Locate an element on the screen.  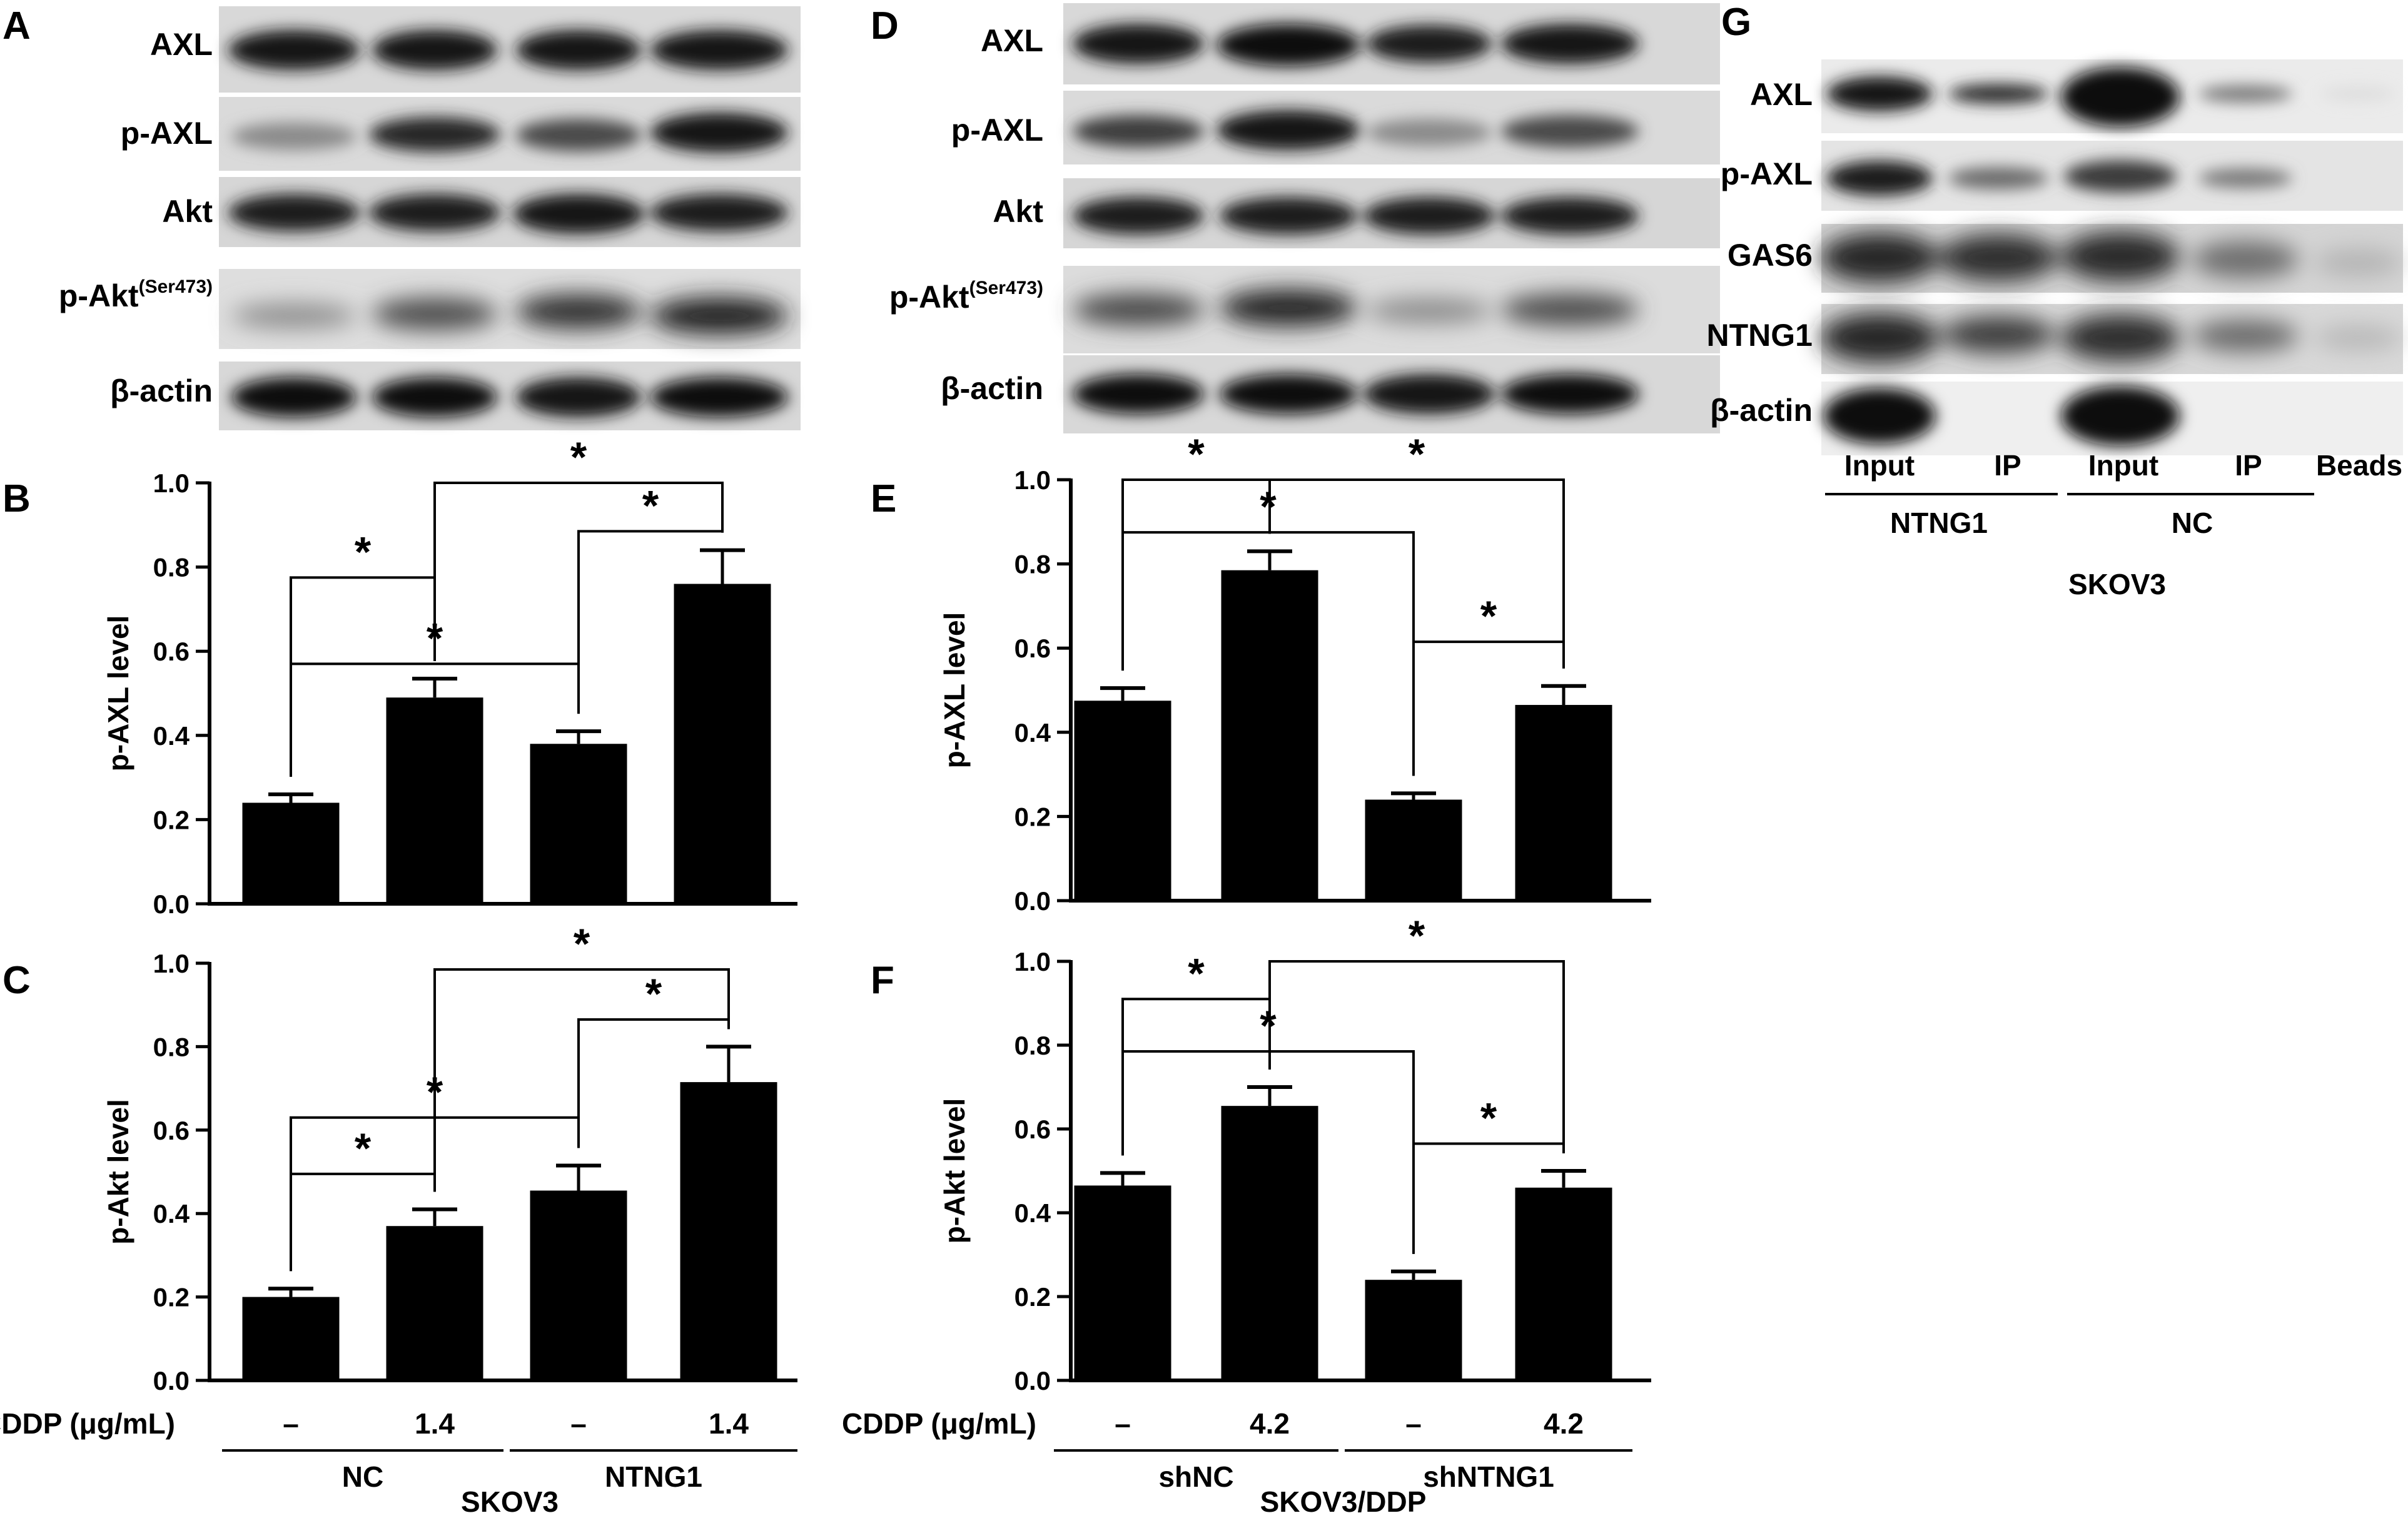
blot-d-pakt-superscript: (Ser473) is located at coordinates (1006, 288).